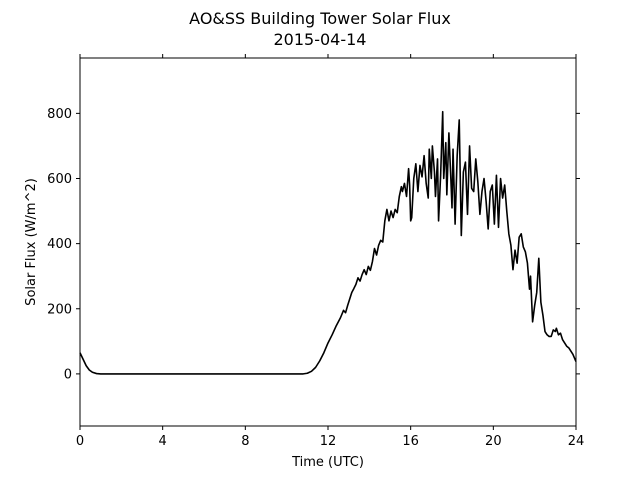 This screenshot has height=480, width=640. I want to click on y-tick-label: 600, so click(59, 179).